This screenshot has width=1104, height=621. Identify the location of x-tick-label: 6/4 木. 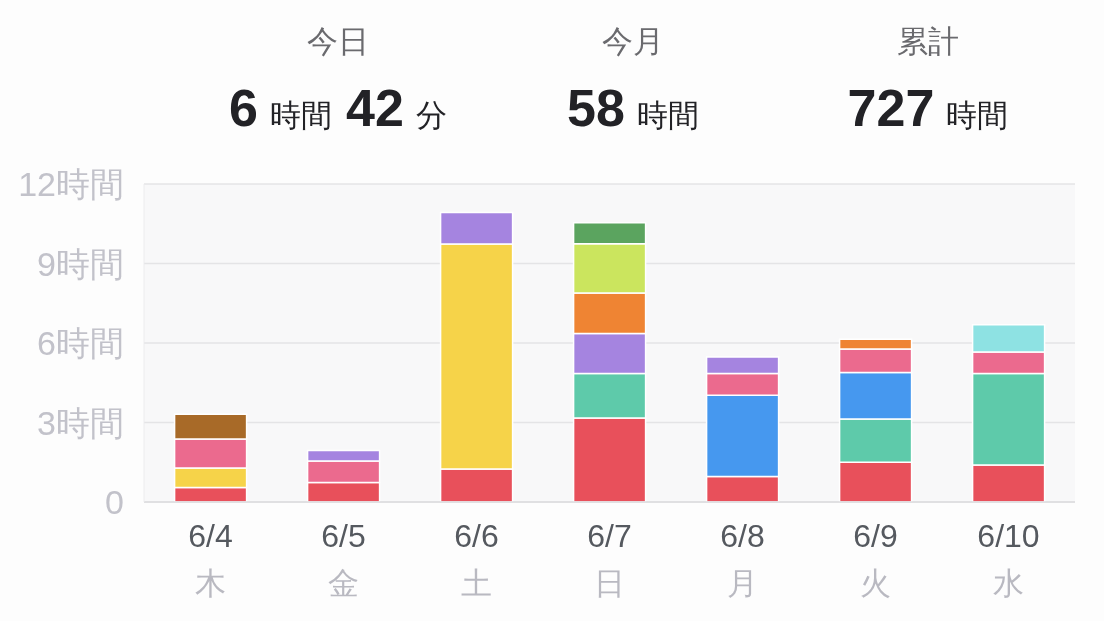
(210, 559).